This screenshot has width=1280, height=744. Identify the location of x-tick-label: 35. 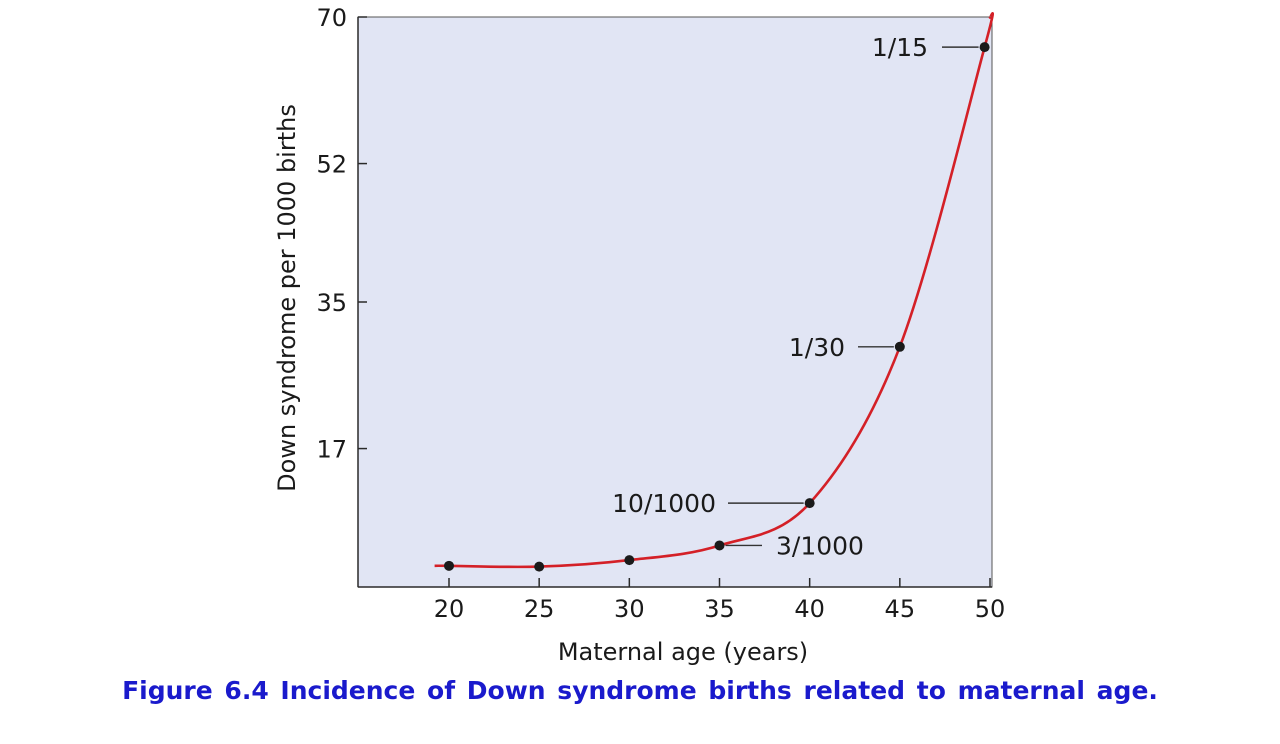
(719, 609).